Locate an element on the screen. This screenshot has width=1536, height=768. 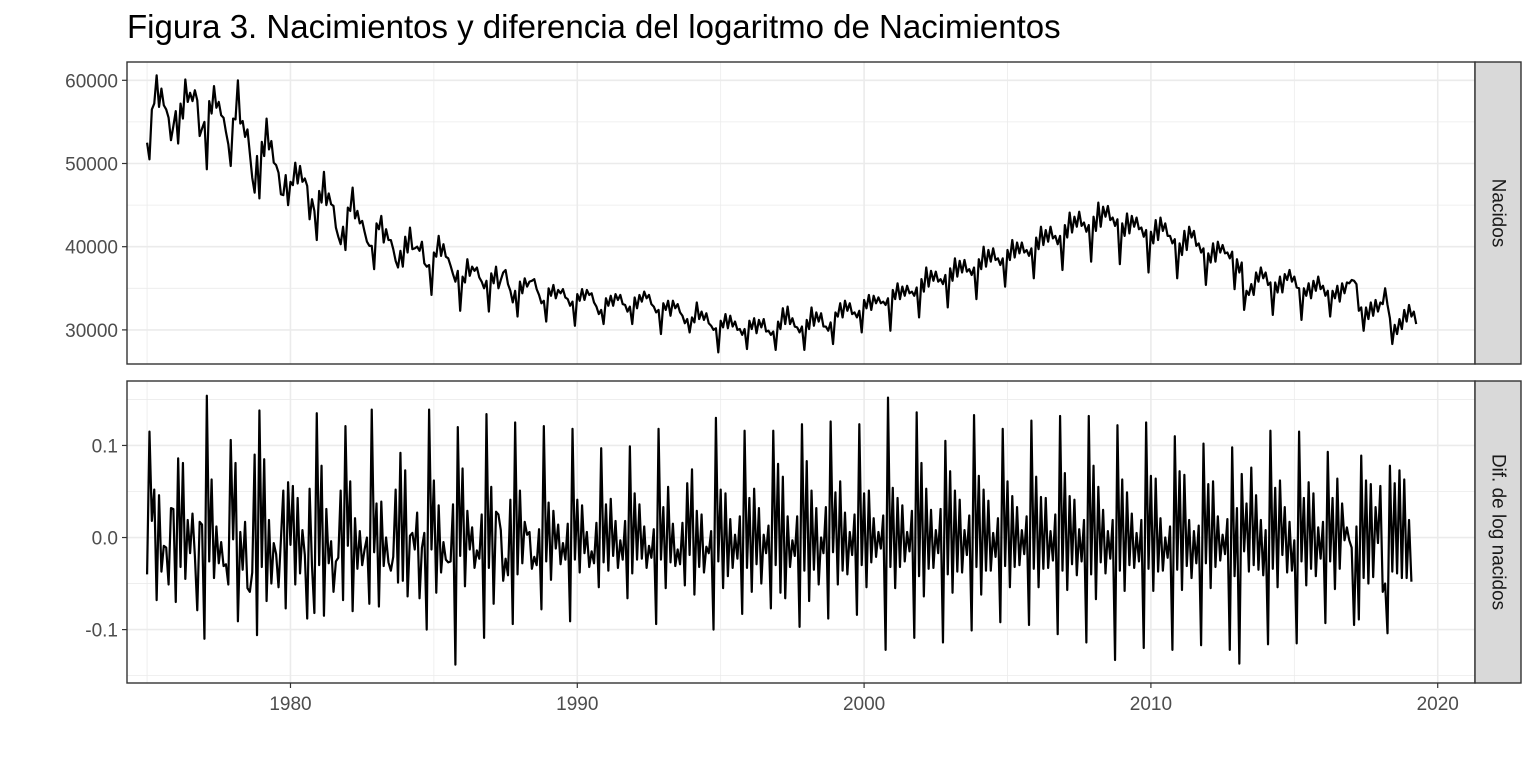
x-axis: 1980 1990 2000 2010 2020 is located at coordinates (864, 699).